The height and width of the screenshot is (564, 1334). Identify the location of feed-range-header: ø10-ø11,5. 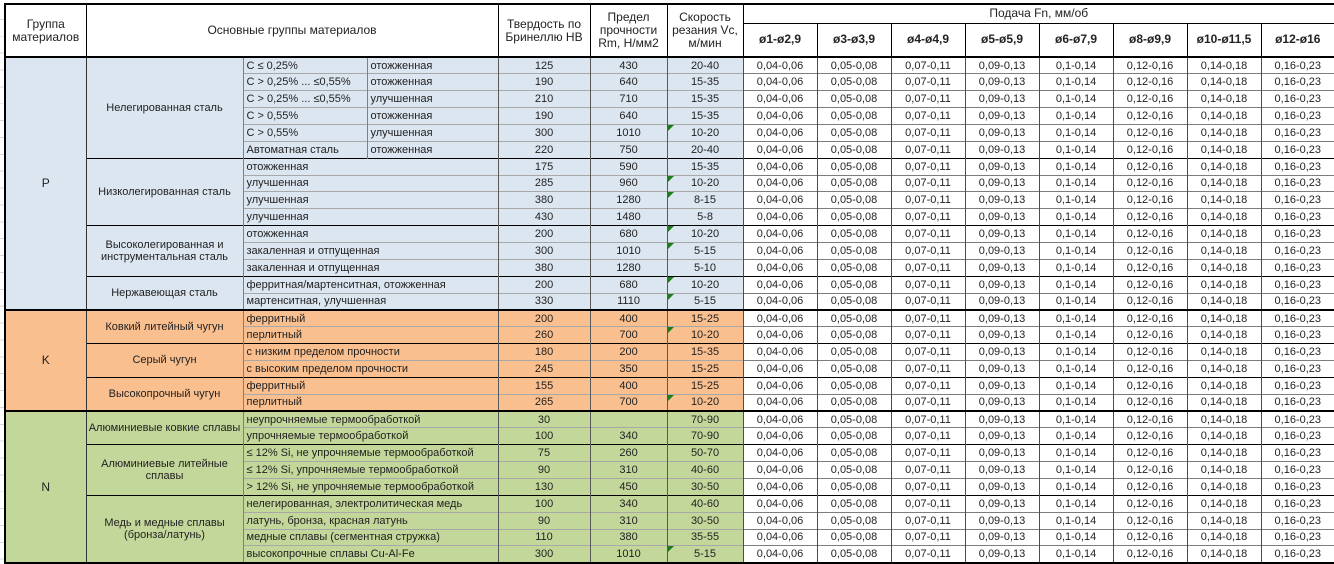
(1224, 40).